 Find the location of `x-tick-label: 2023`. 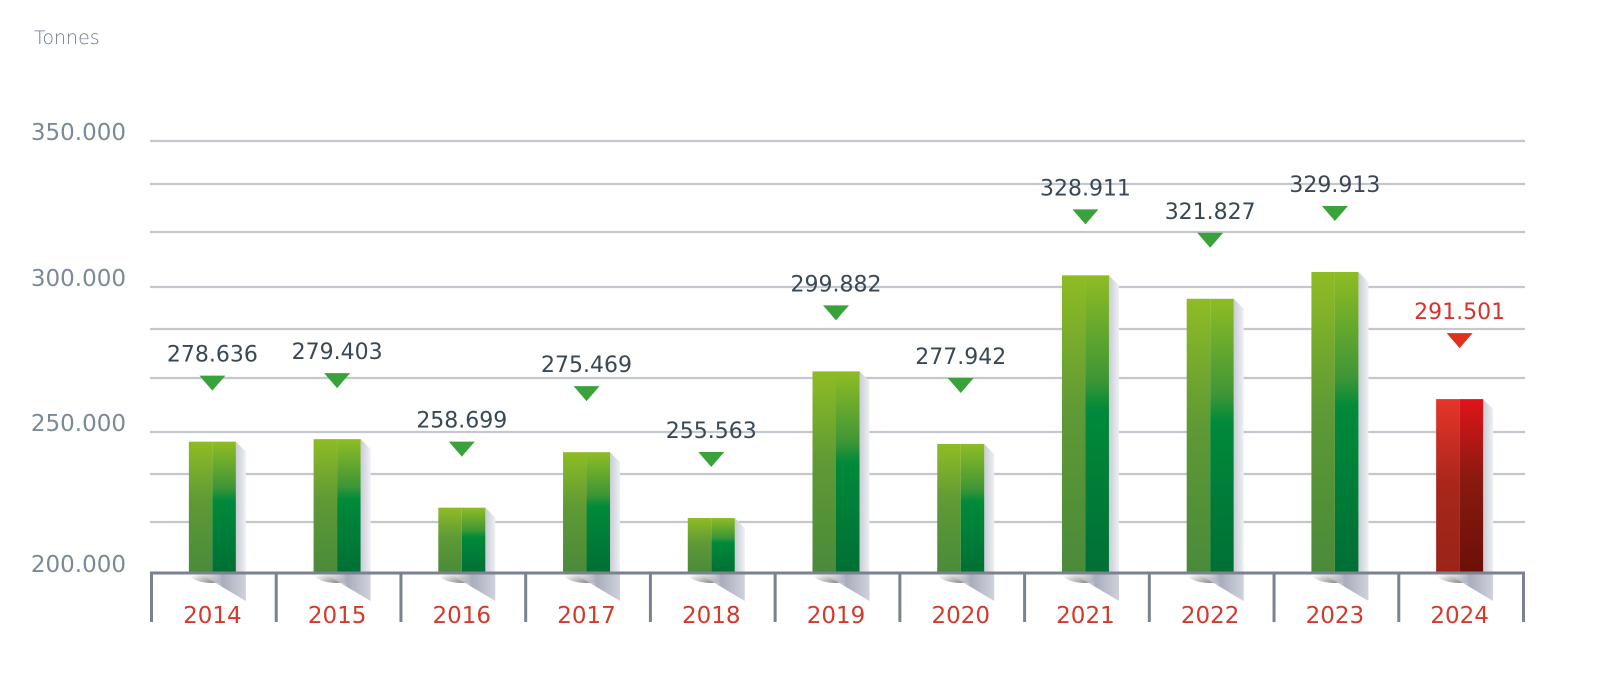

x-tick-label: 2023 is located at coordinates (1335, 616).